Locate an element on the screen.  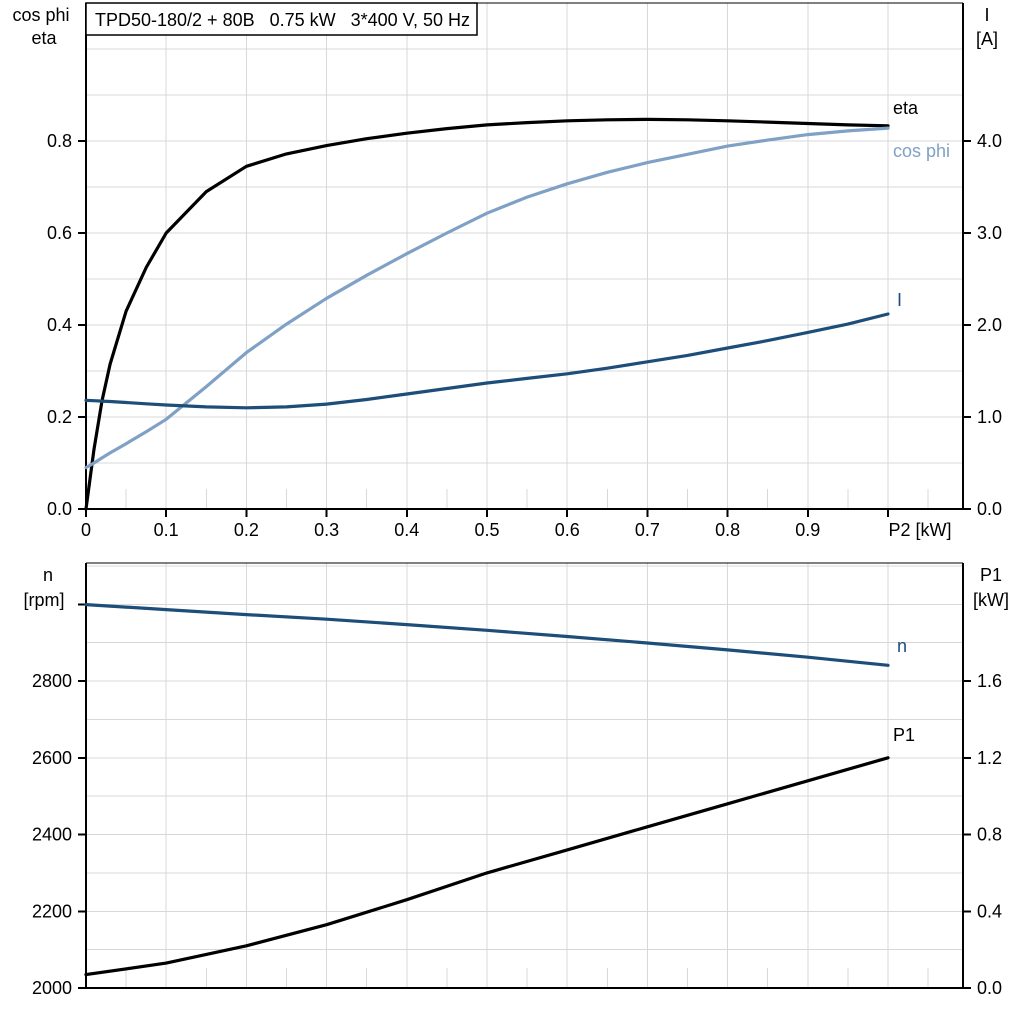
y-tick-label-right: 3.0 is located at coordinates (989, 233).